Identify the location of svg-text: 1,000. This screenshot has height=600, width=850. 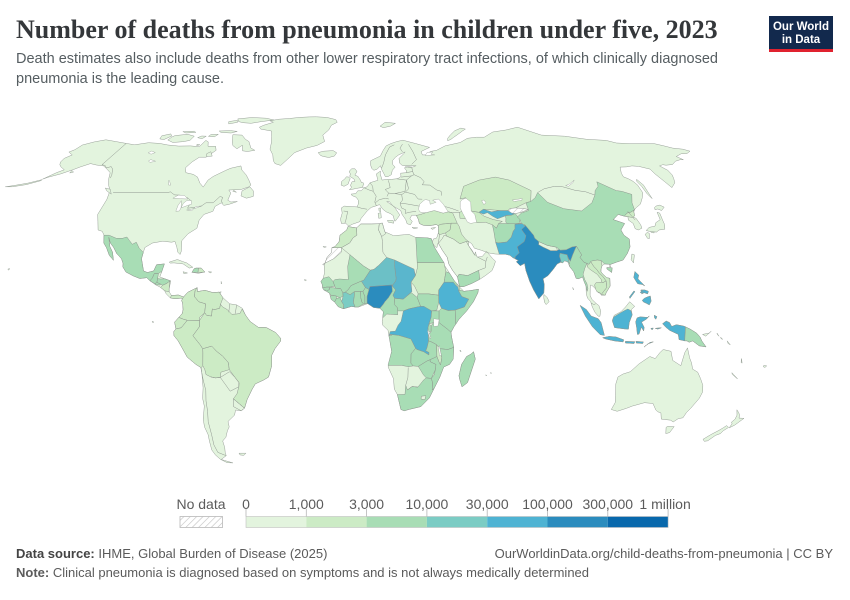
(306, 504).